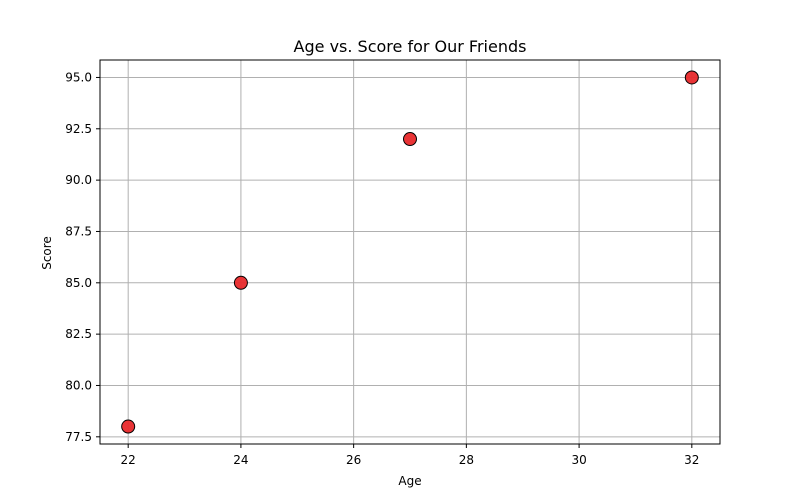  Describe the element at coordinates (353, 460) in the screenshot. I see `x-tick-label: 26` at that location.